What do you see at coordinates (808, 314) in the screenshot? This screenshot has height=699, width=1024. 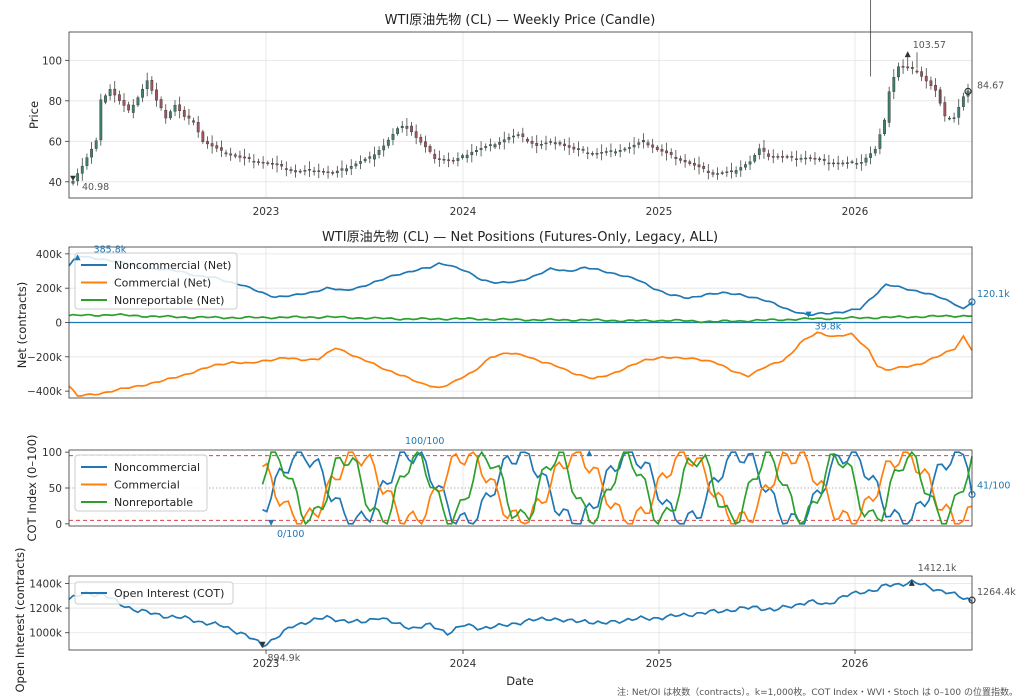 I see `net-min-marker` at bounding box center [808, 314].